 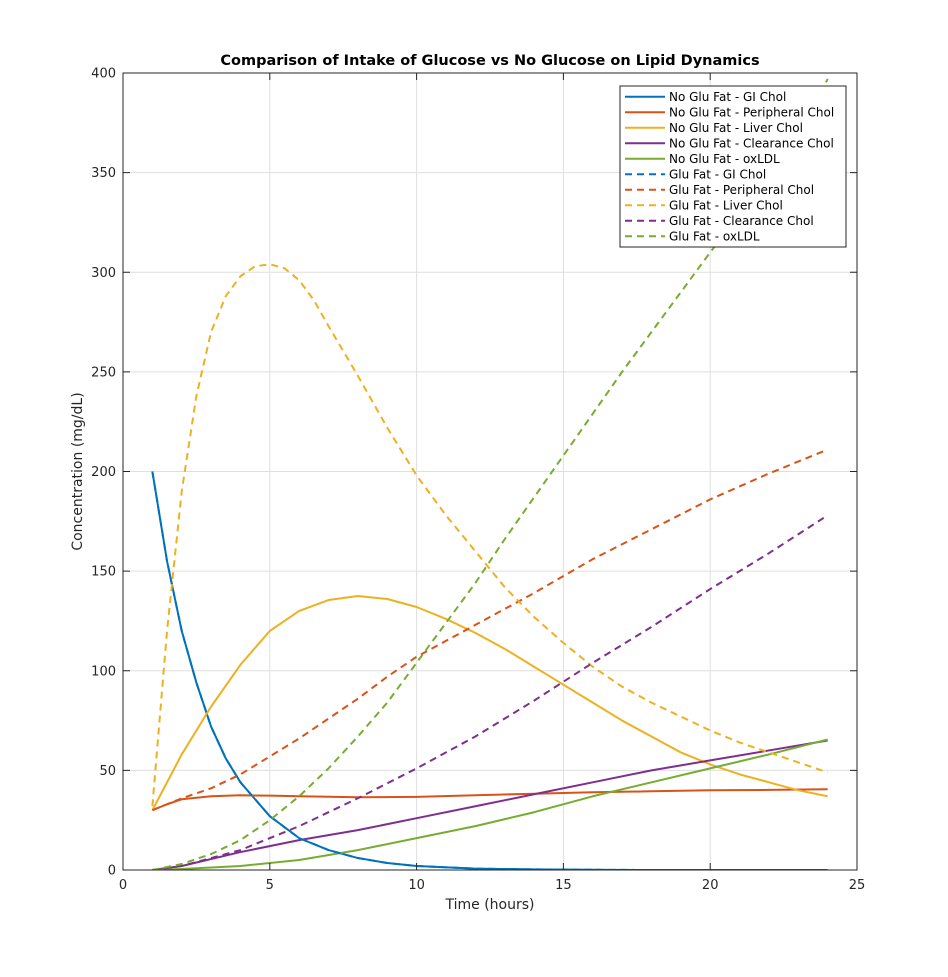 What do you see at coordinates (107, 771) in the screenshot?
I see `y-tick-label: 50` at bounding box center [107, 771].